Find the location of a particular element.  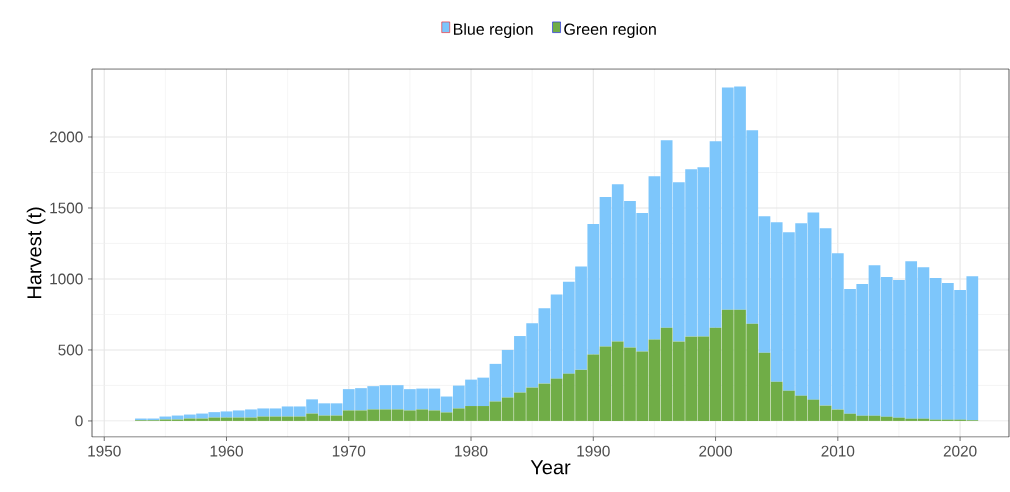

x-tick-label: 1980 is located at coordinates (471, 451).